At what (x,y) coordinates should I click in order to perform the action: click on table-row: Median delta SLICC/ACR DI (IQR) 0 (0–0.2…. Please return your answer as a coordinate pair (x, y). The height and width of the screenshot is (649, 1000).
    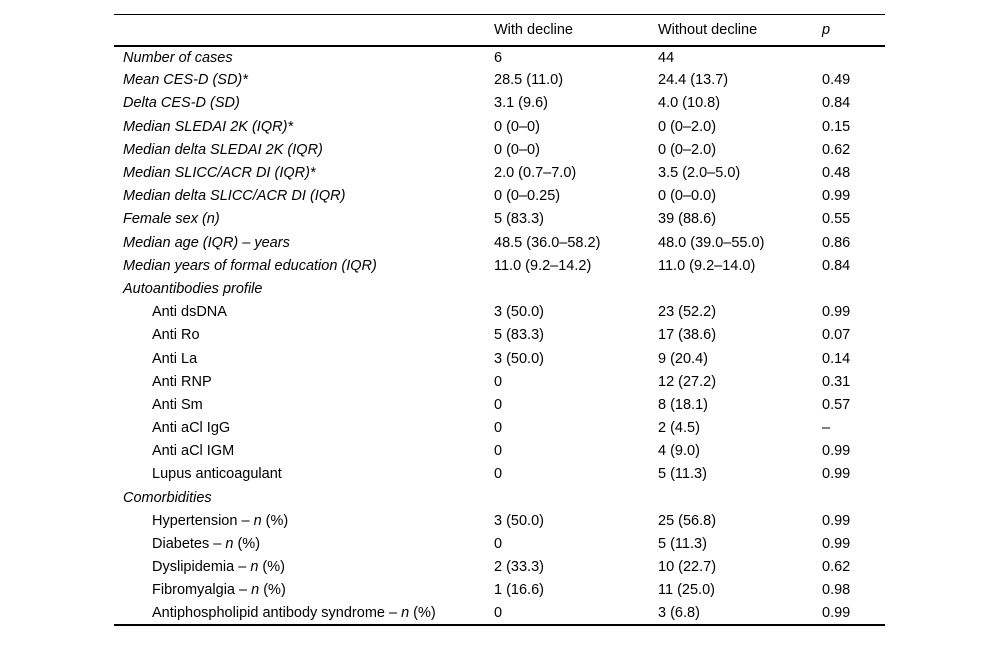
    Looking at the image, I should click on (499, 196).